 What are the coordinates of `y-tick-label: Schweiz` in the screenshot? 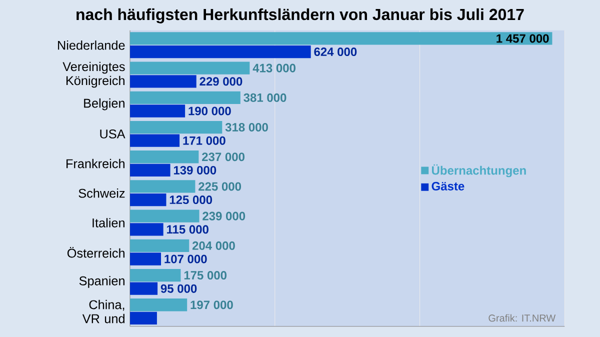 It's located at (101, 193).